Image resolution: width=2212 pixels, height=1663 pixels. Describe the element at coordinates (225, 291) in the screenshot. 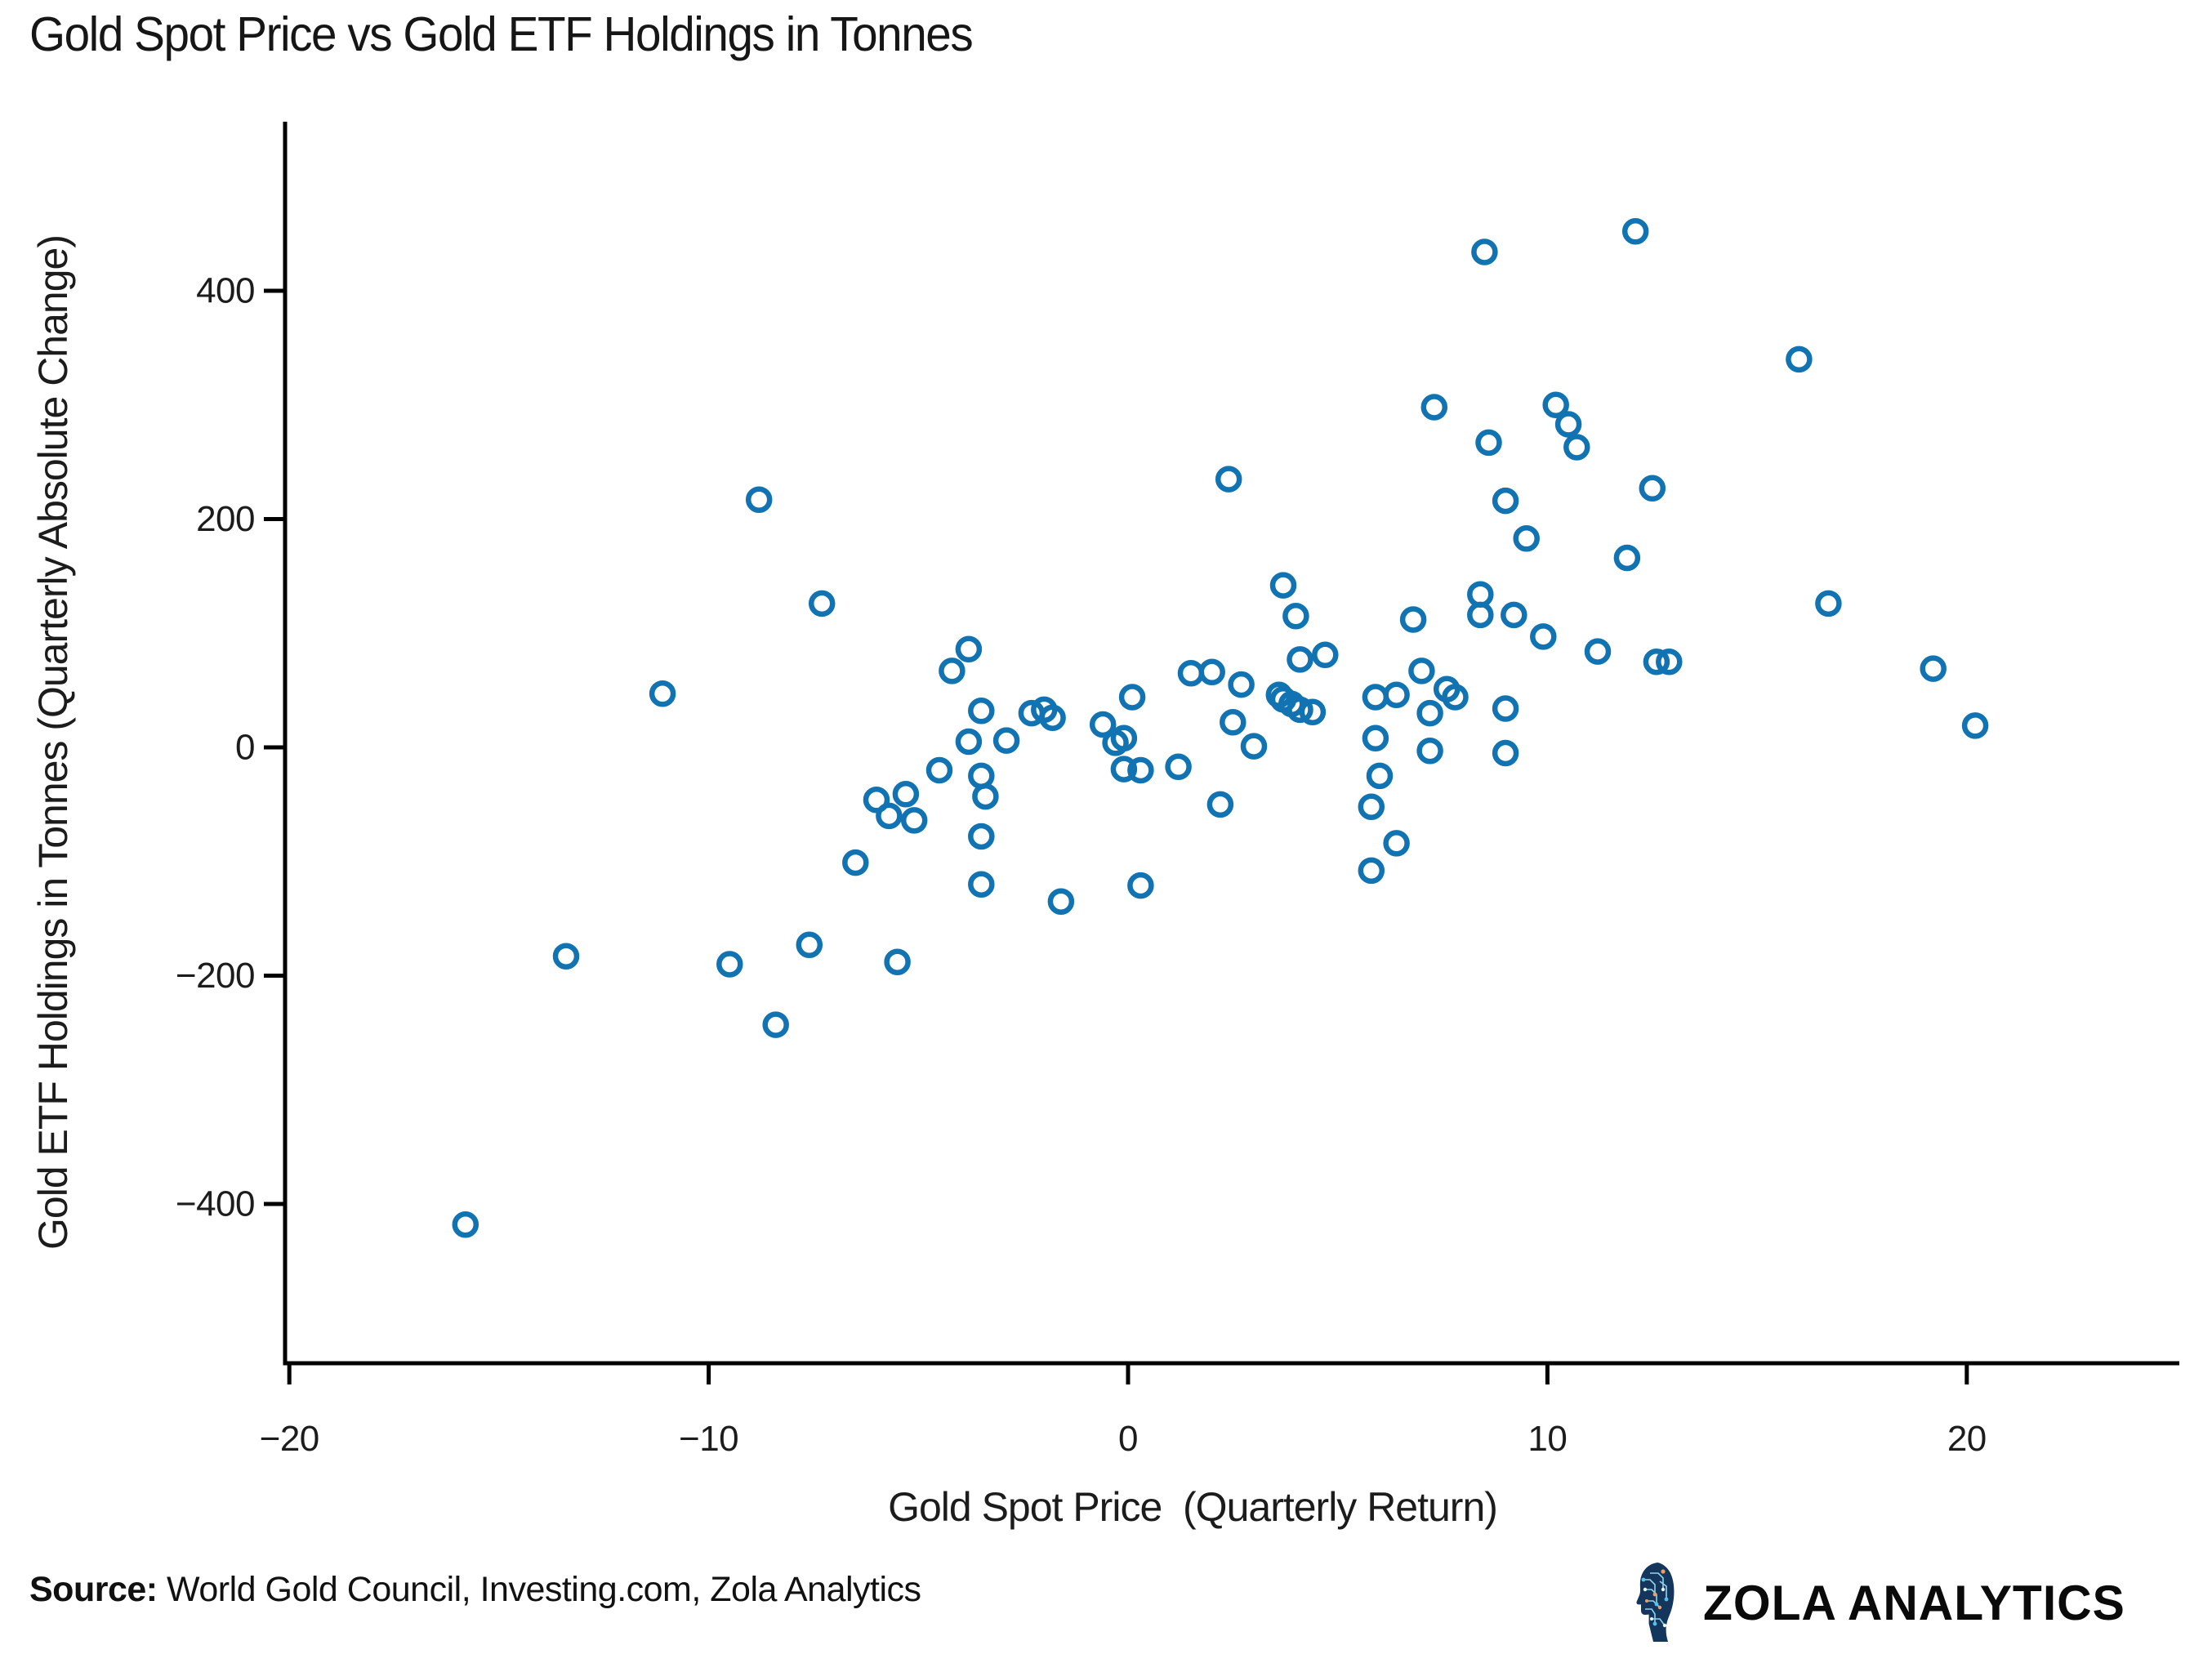

I see `y-tick-label: 400` at that location.